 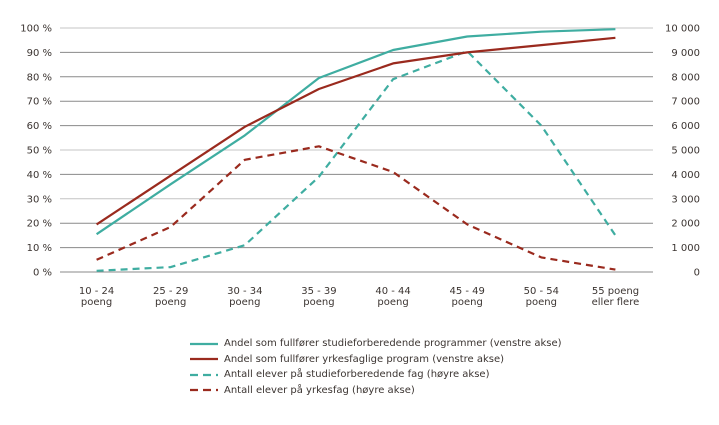 I want to click on right-tick-label: 2 000, so click(x=685, y=224).